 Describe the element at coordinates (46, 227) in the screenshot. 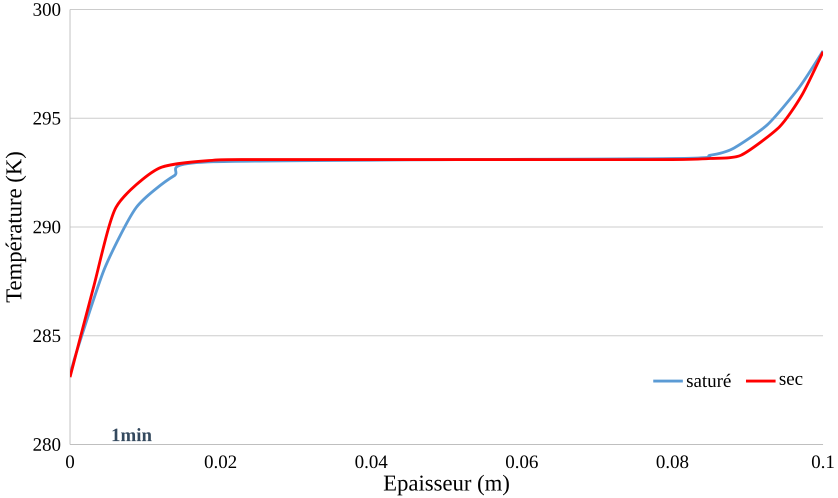

I see `y-tick-label: 290` at that location.